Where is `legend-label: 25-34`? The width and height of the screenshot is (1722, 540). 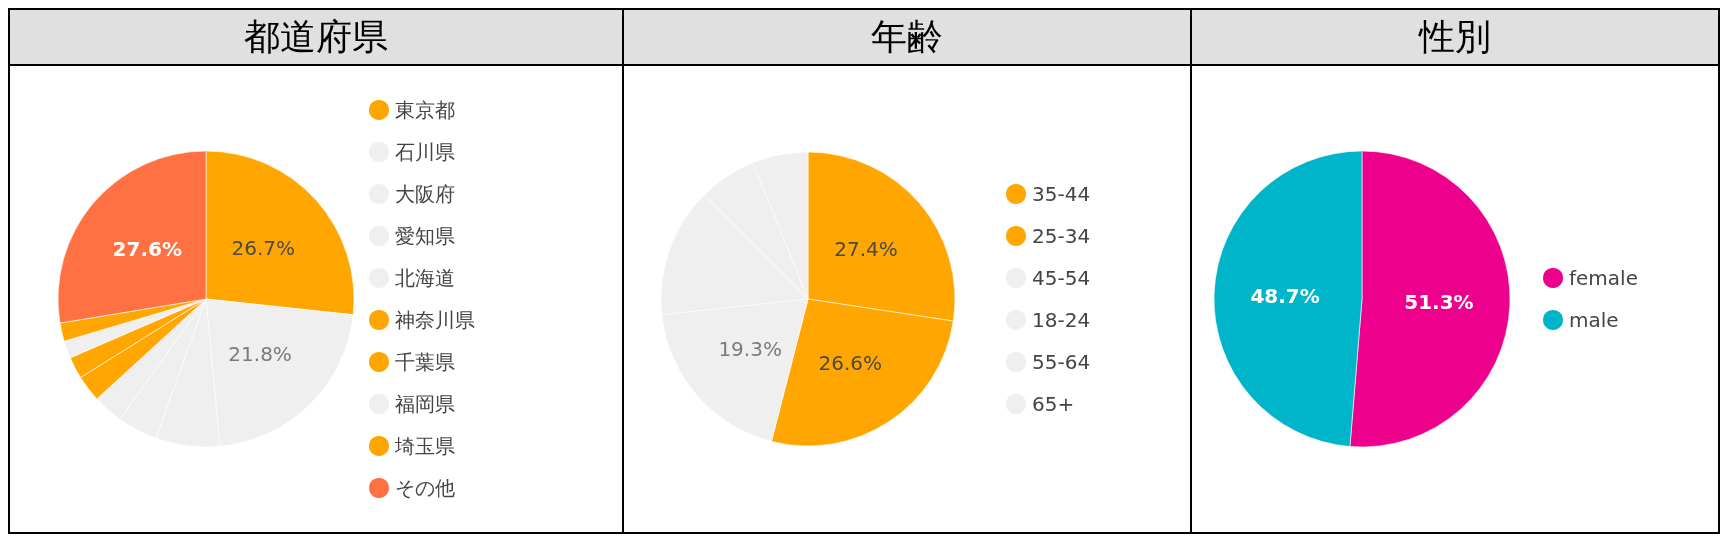
legend-label: 25-34 is located at coordinates (1061, 236).